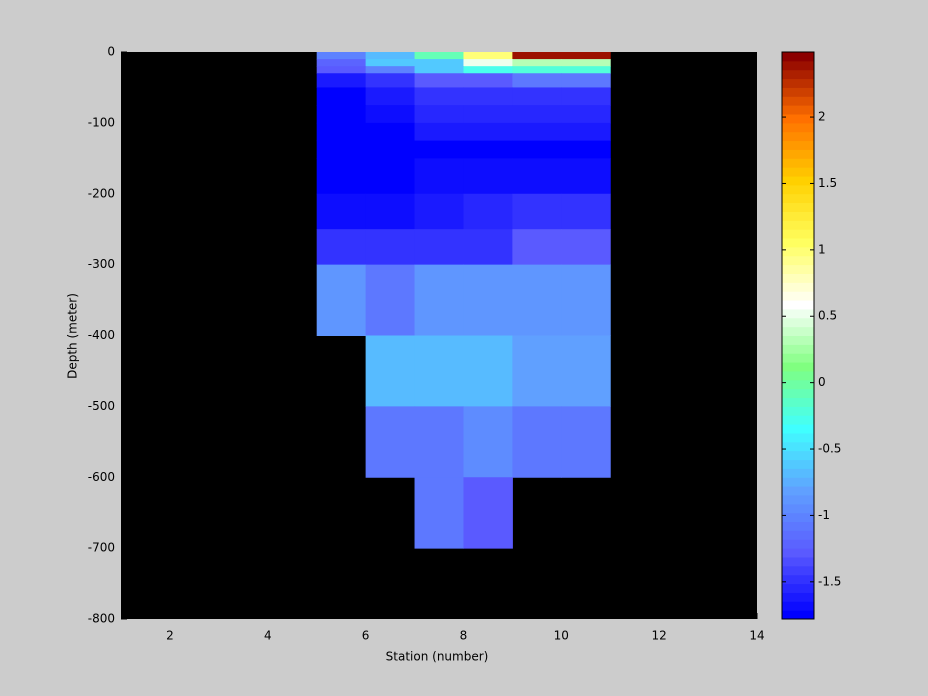 The width and height of the screenshot is (928, 696). Describe the element at coordinates (824, 515) in the screenshot. I see `colorbar-tick-label: -1` at that location.